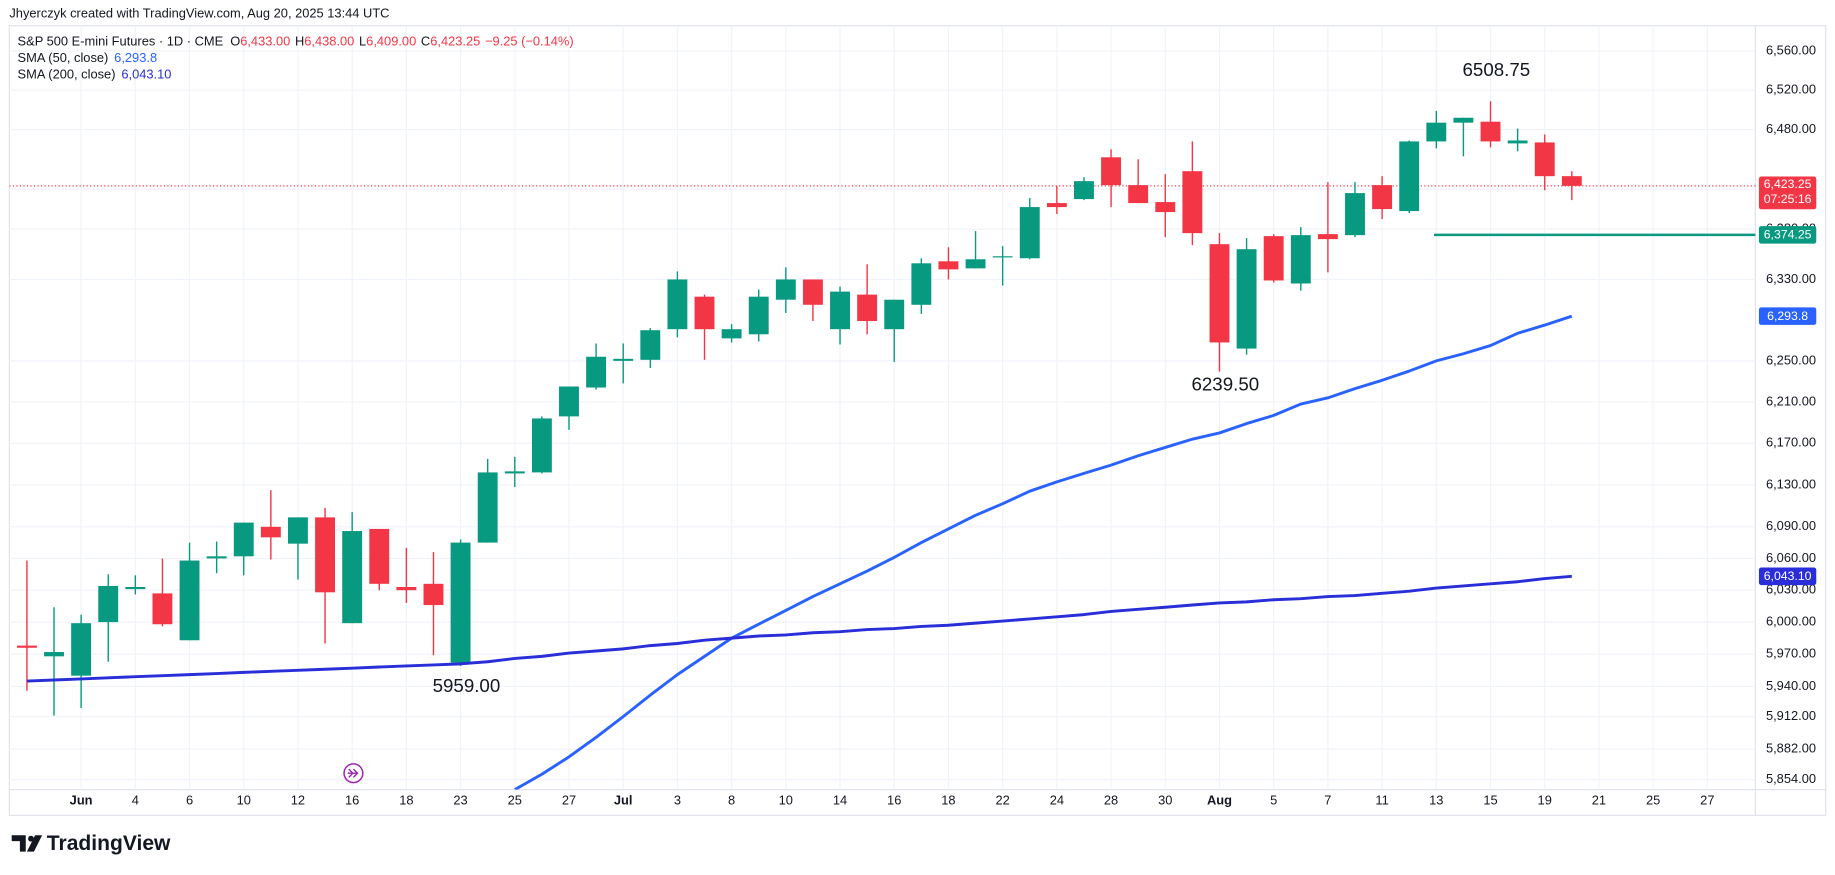  I want to click on y-tick-label: 6,520.00, so click(1791, 89).